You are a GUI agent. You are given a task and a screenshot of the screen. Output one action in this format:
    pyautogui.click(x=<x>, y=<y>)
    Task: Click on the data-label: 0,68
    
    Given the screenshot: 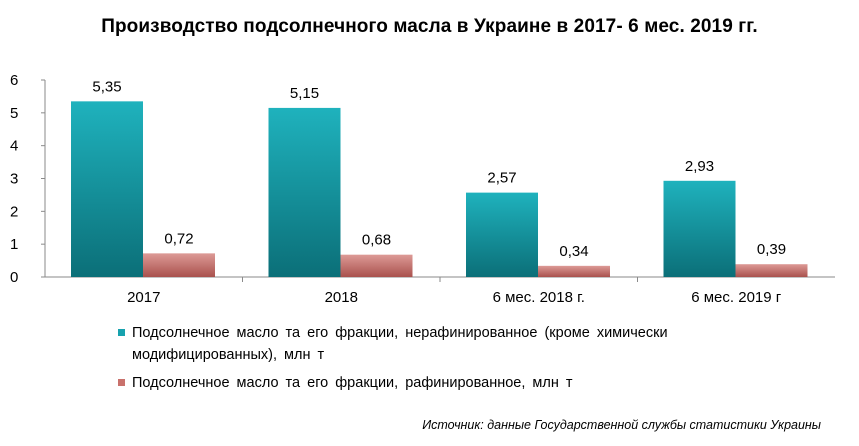 What is the action you would take?
    pyautogui.click(x=376, y=240)
    